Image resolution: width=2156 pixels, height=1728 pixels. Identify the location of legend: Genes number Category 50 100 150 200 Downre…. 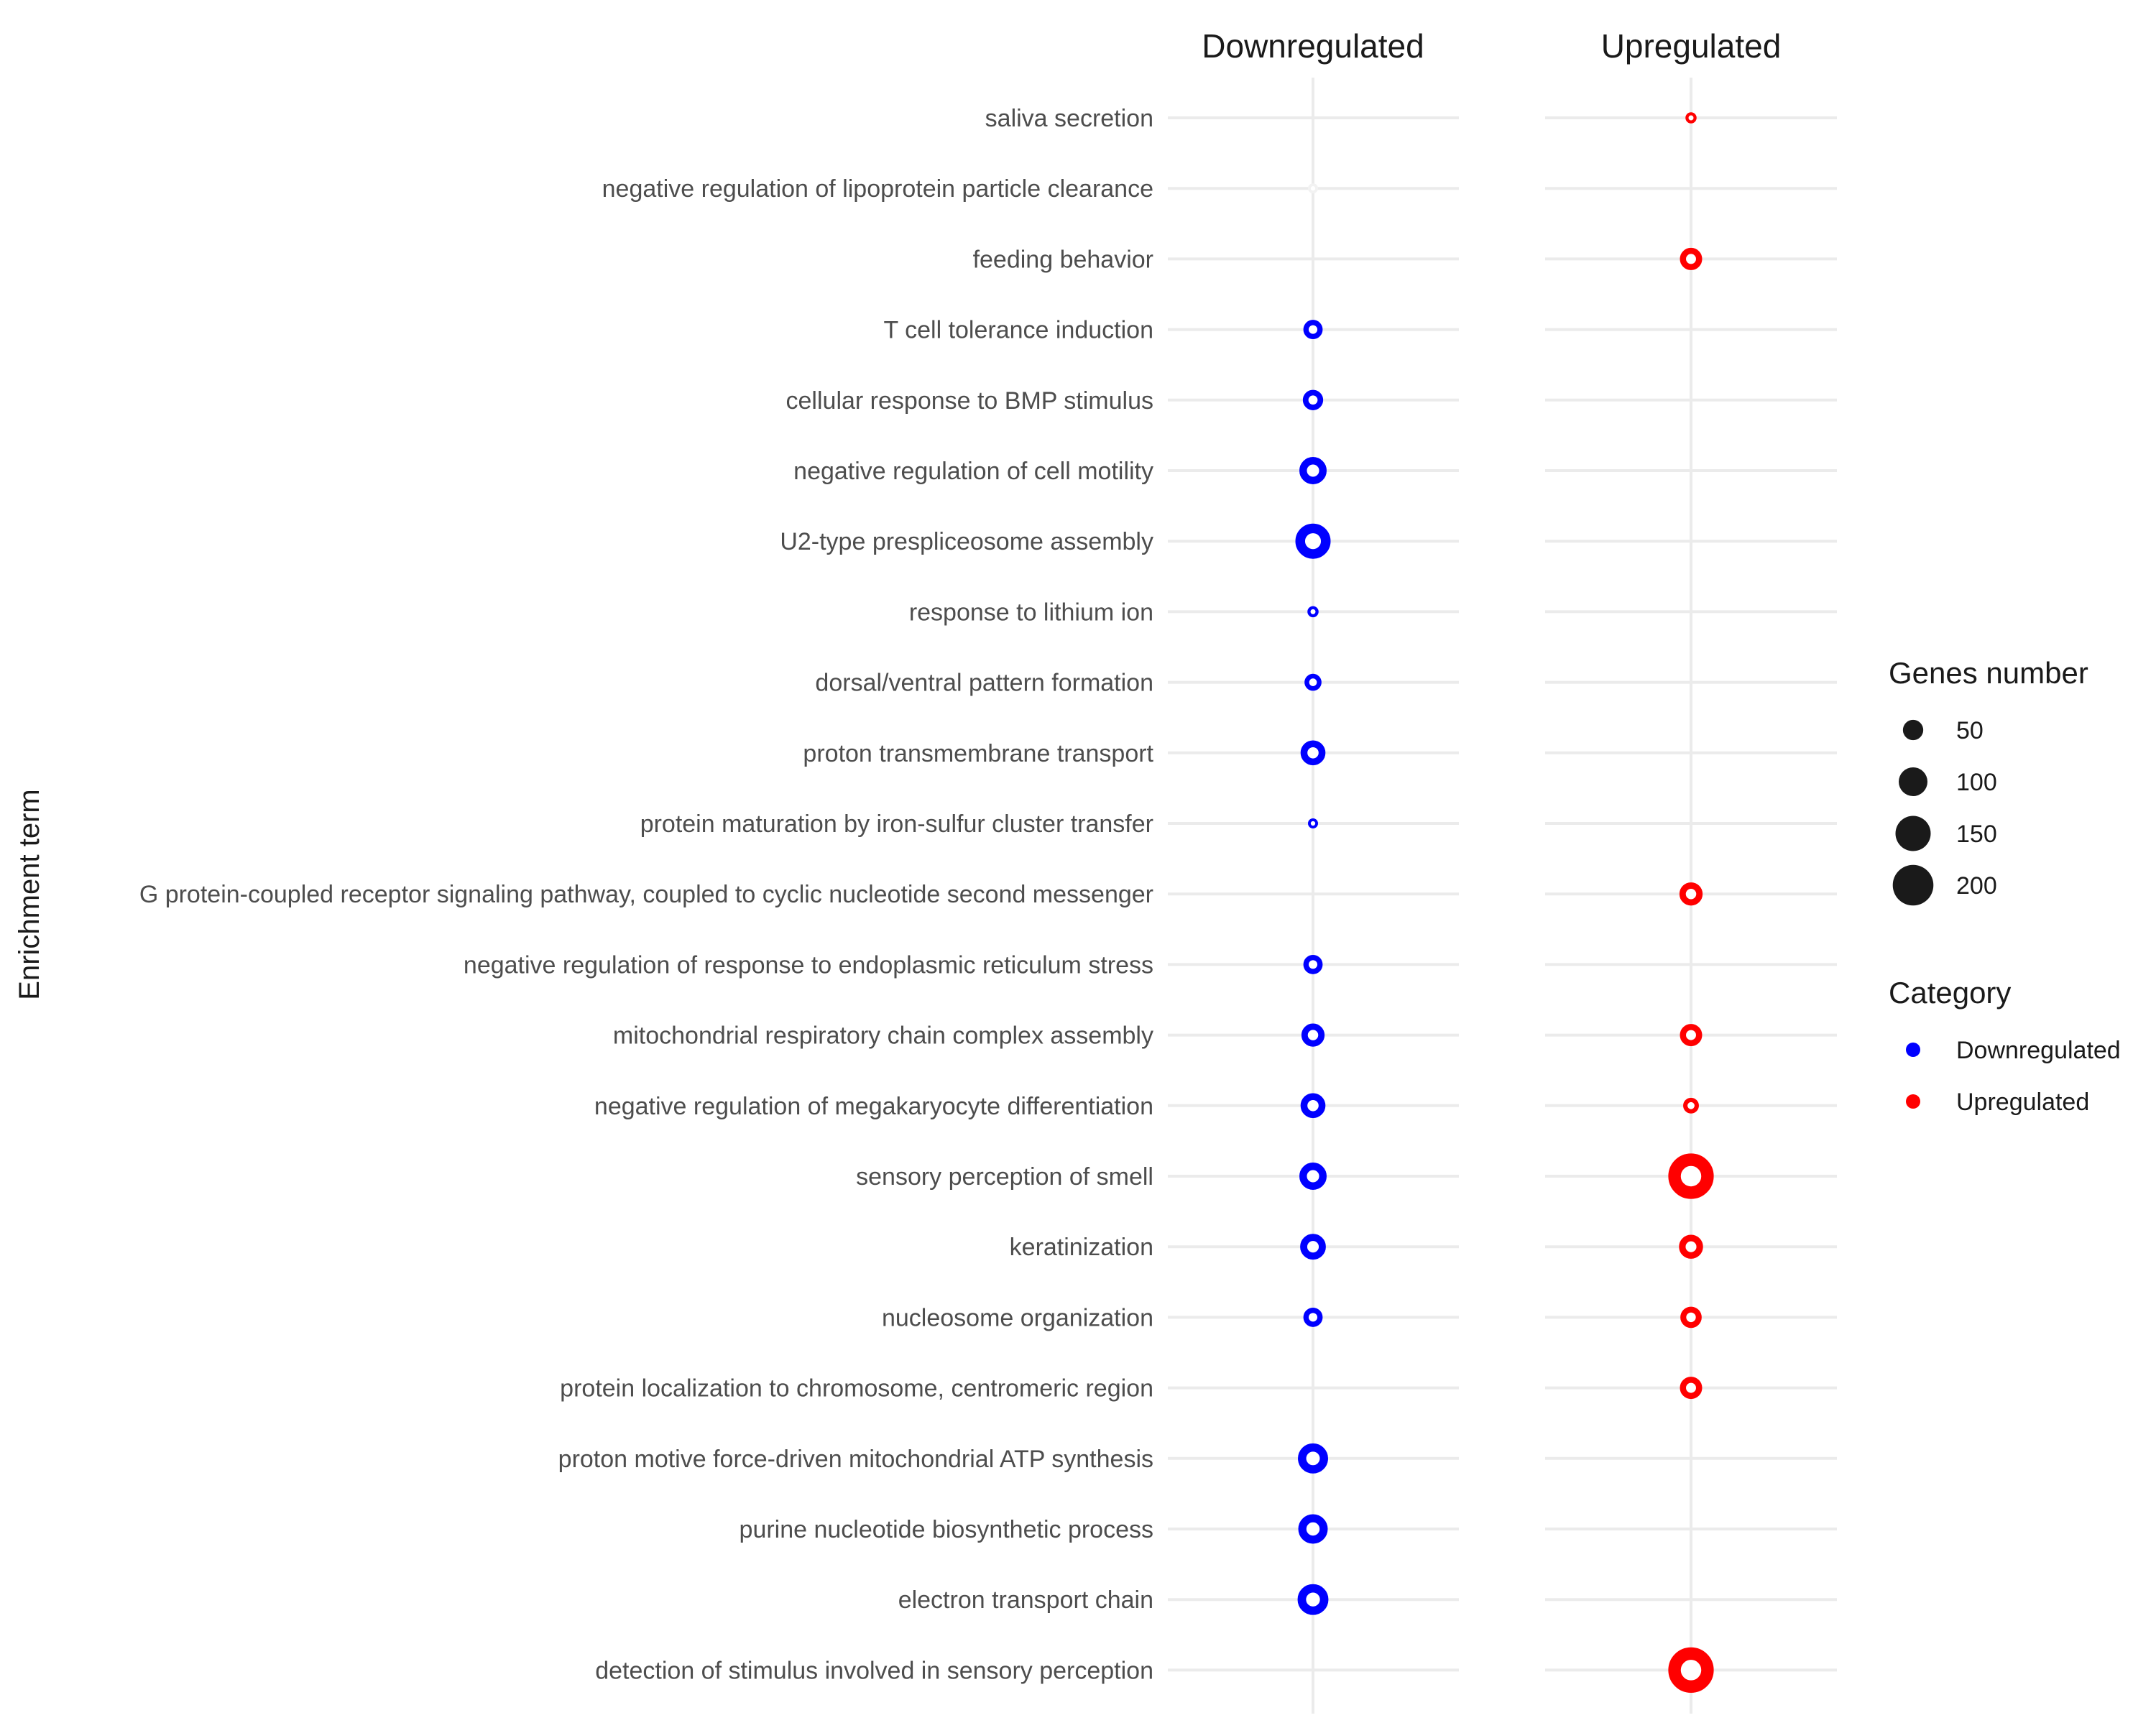
(2005, 886).